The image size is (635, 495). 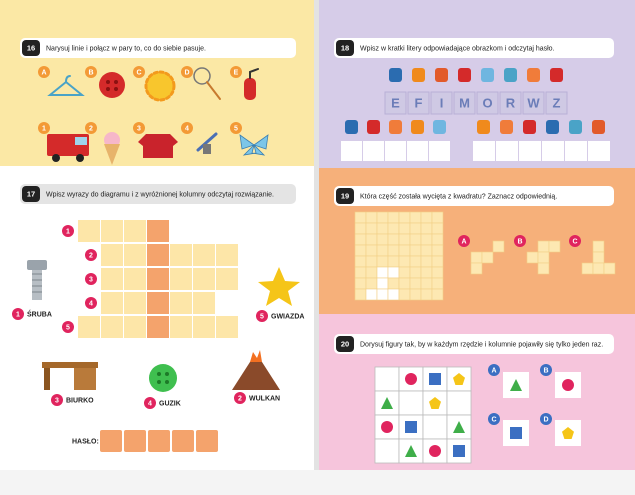 I want to click on options-20: A B C D, so click(x=520, y=394).